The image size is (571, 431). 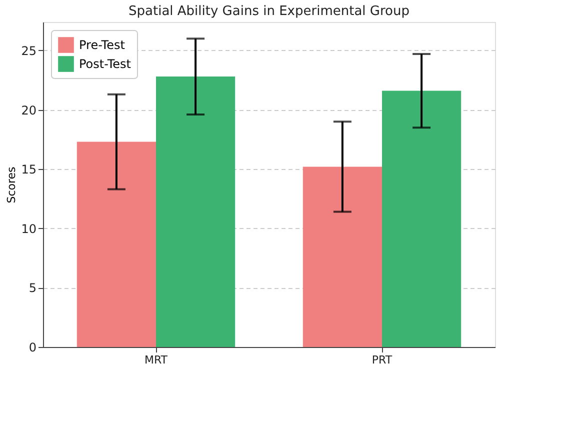 What do you see at coordinates (102, 45) in the screenshot?
I see `legend-label: Pre-Test` at bounding box center [102, 45].